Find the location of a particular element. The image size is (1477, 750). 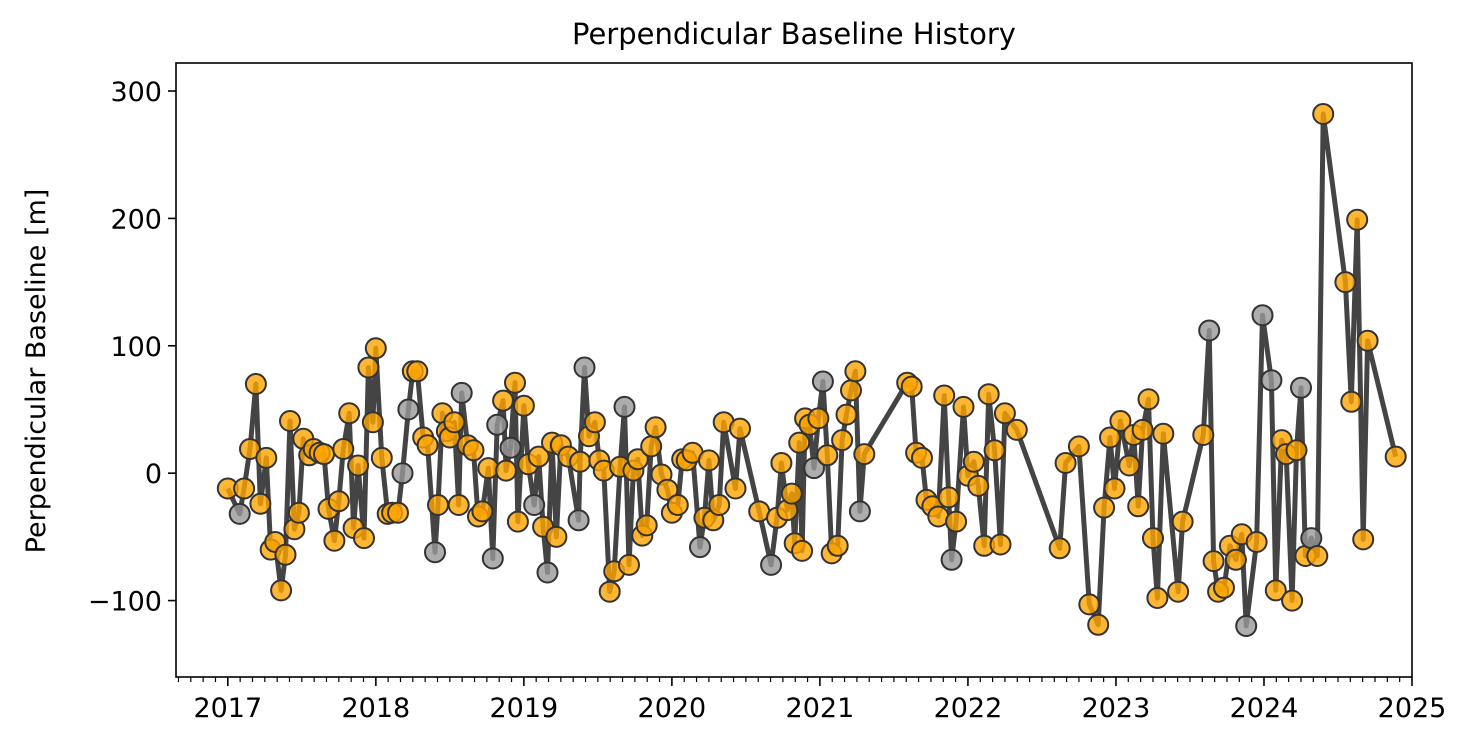

x-tick-label: 2021 is located at coordinates (820, 708).